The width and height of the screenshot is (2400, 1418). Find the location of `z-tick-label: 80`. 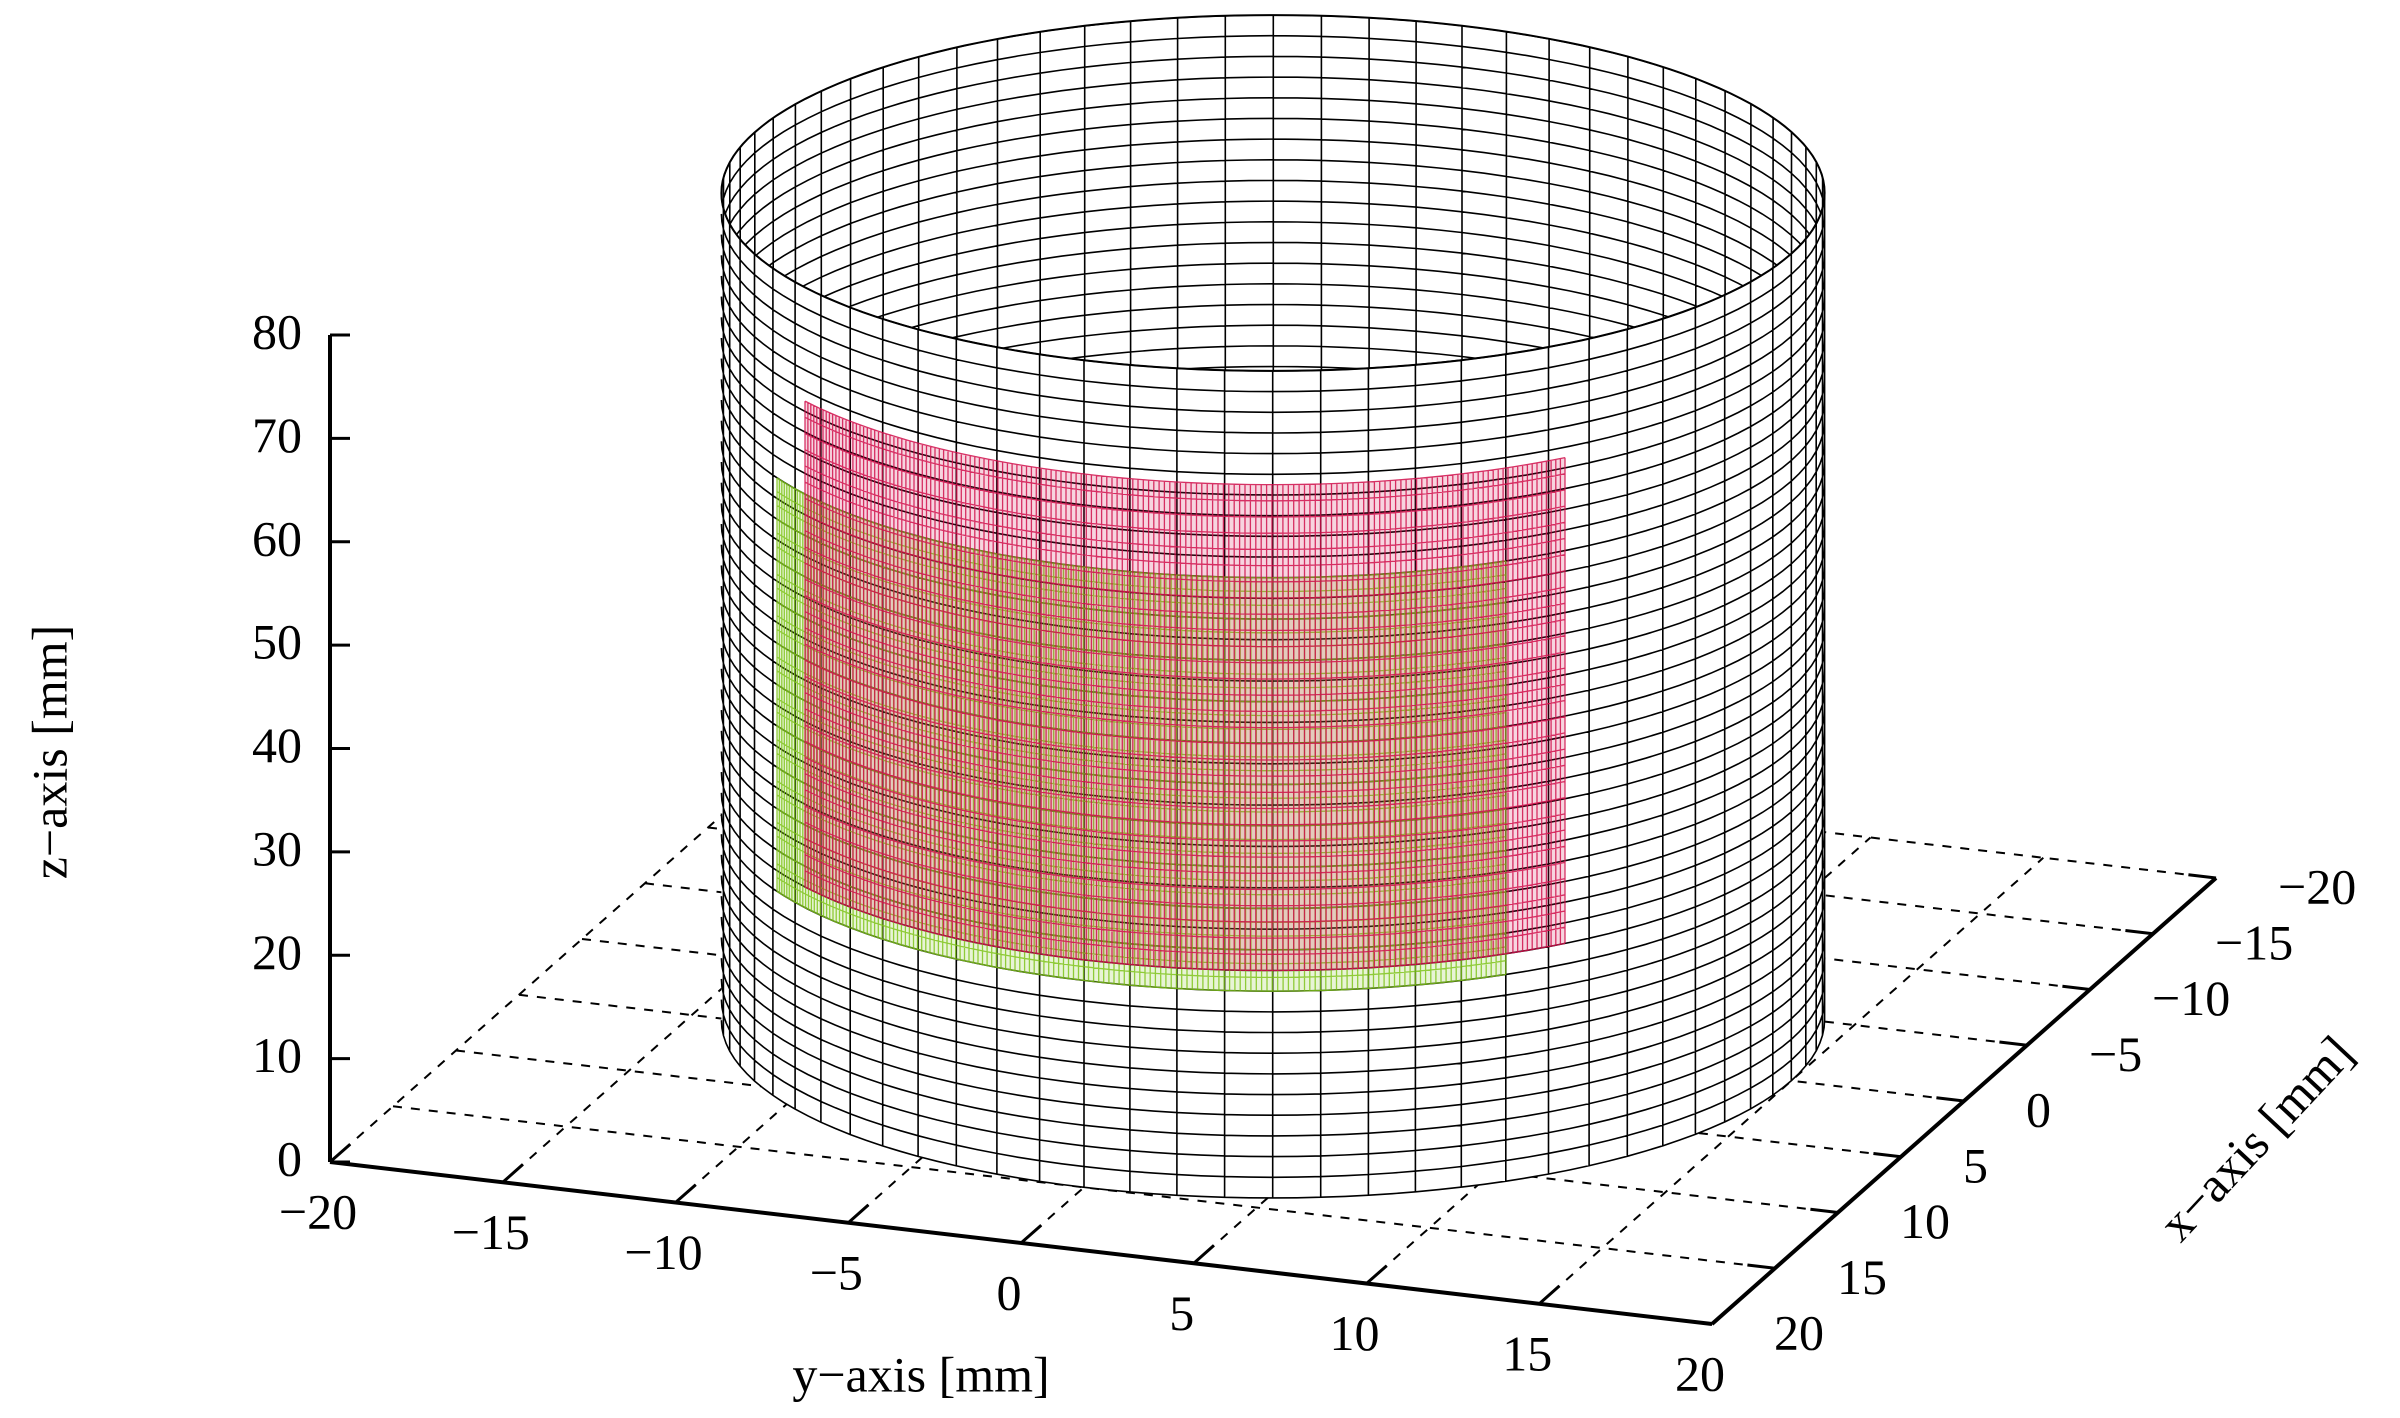

z-tick-label: 80 is located at coordinates (277, 331).